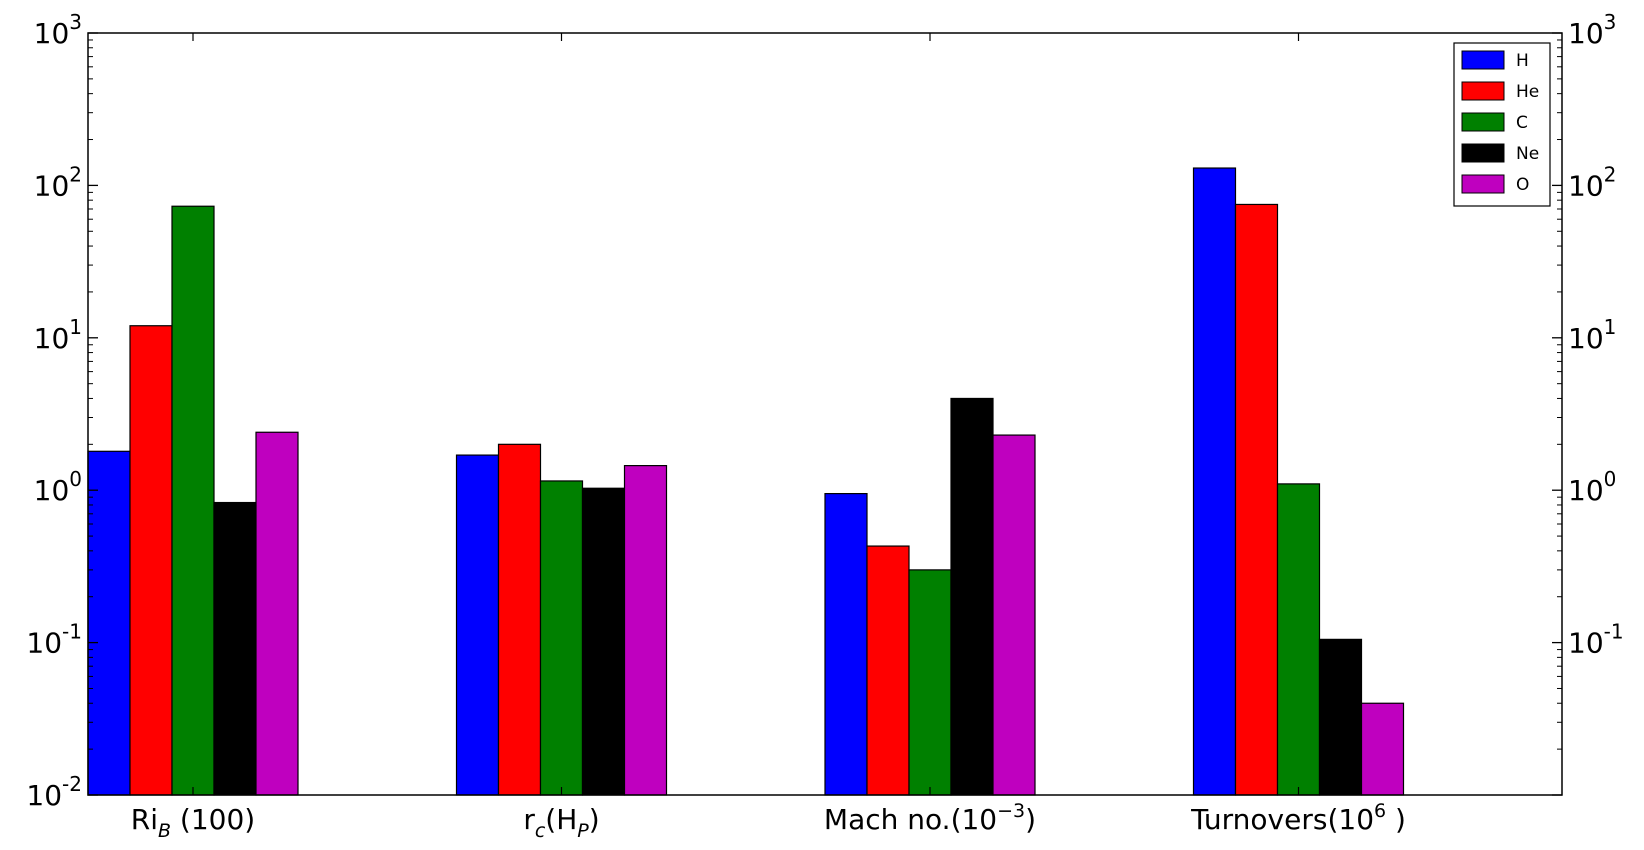 Image resolution: width=1644 pixels, height=850 pixels. What do you see at coordinates (1298, 818) in the screenshot?
I see `category-label: Turnovers(106 )` at bounding box center [1298, 818].